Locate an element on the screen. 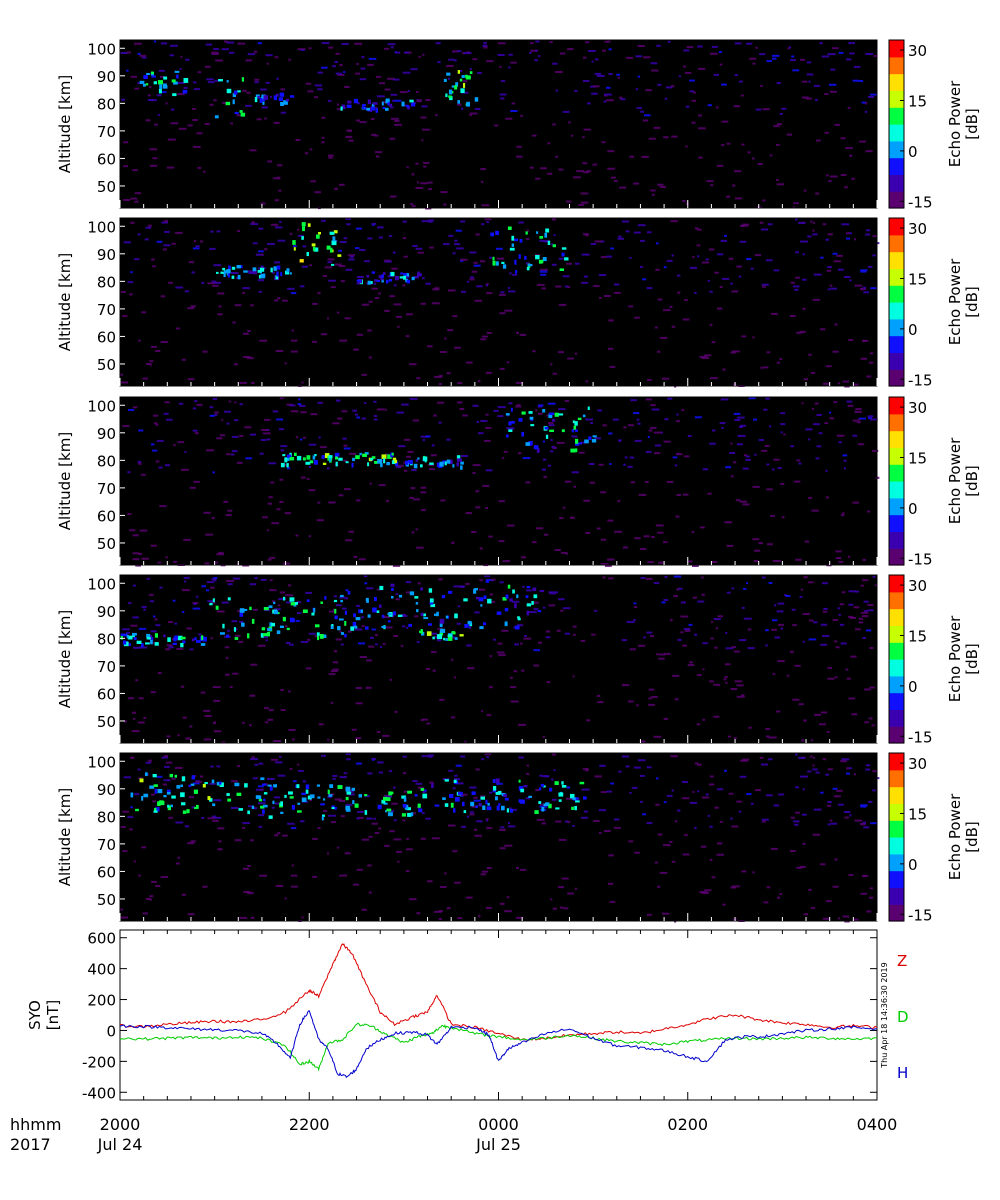 This screenshot has width=1000, height=1200. mag-y-tick-label: 0 is located at coordinates (111, 1031).